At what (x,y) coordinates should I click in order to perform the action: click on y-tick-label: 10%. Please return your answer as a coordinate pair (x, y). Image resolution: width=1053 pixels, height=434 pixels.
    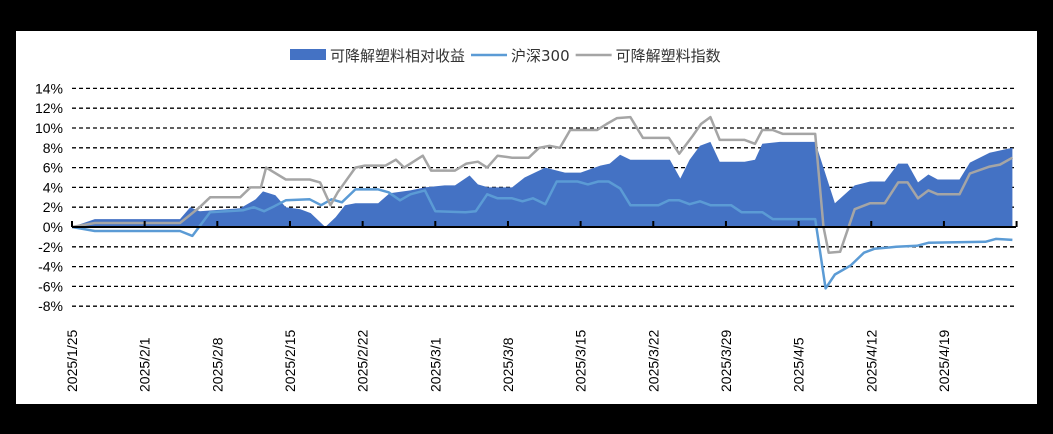
    Looking at the image, I should click on (49, 128).